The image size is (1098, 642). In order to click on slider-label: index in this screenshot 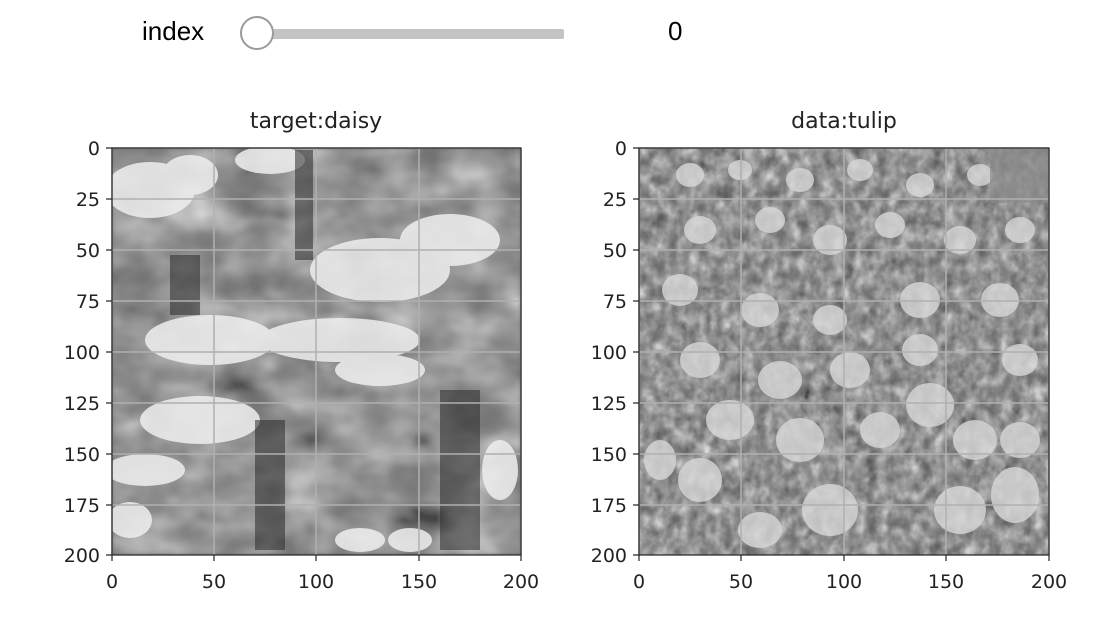, I will do `click(173, 31)`.